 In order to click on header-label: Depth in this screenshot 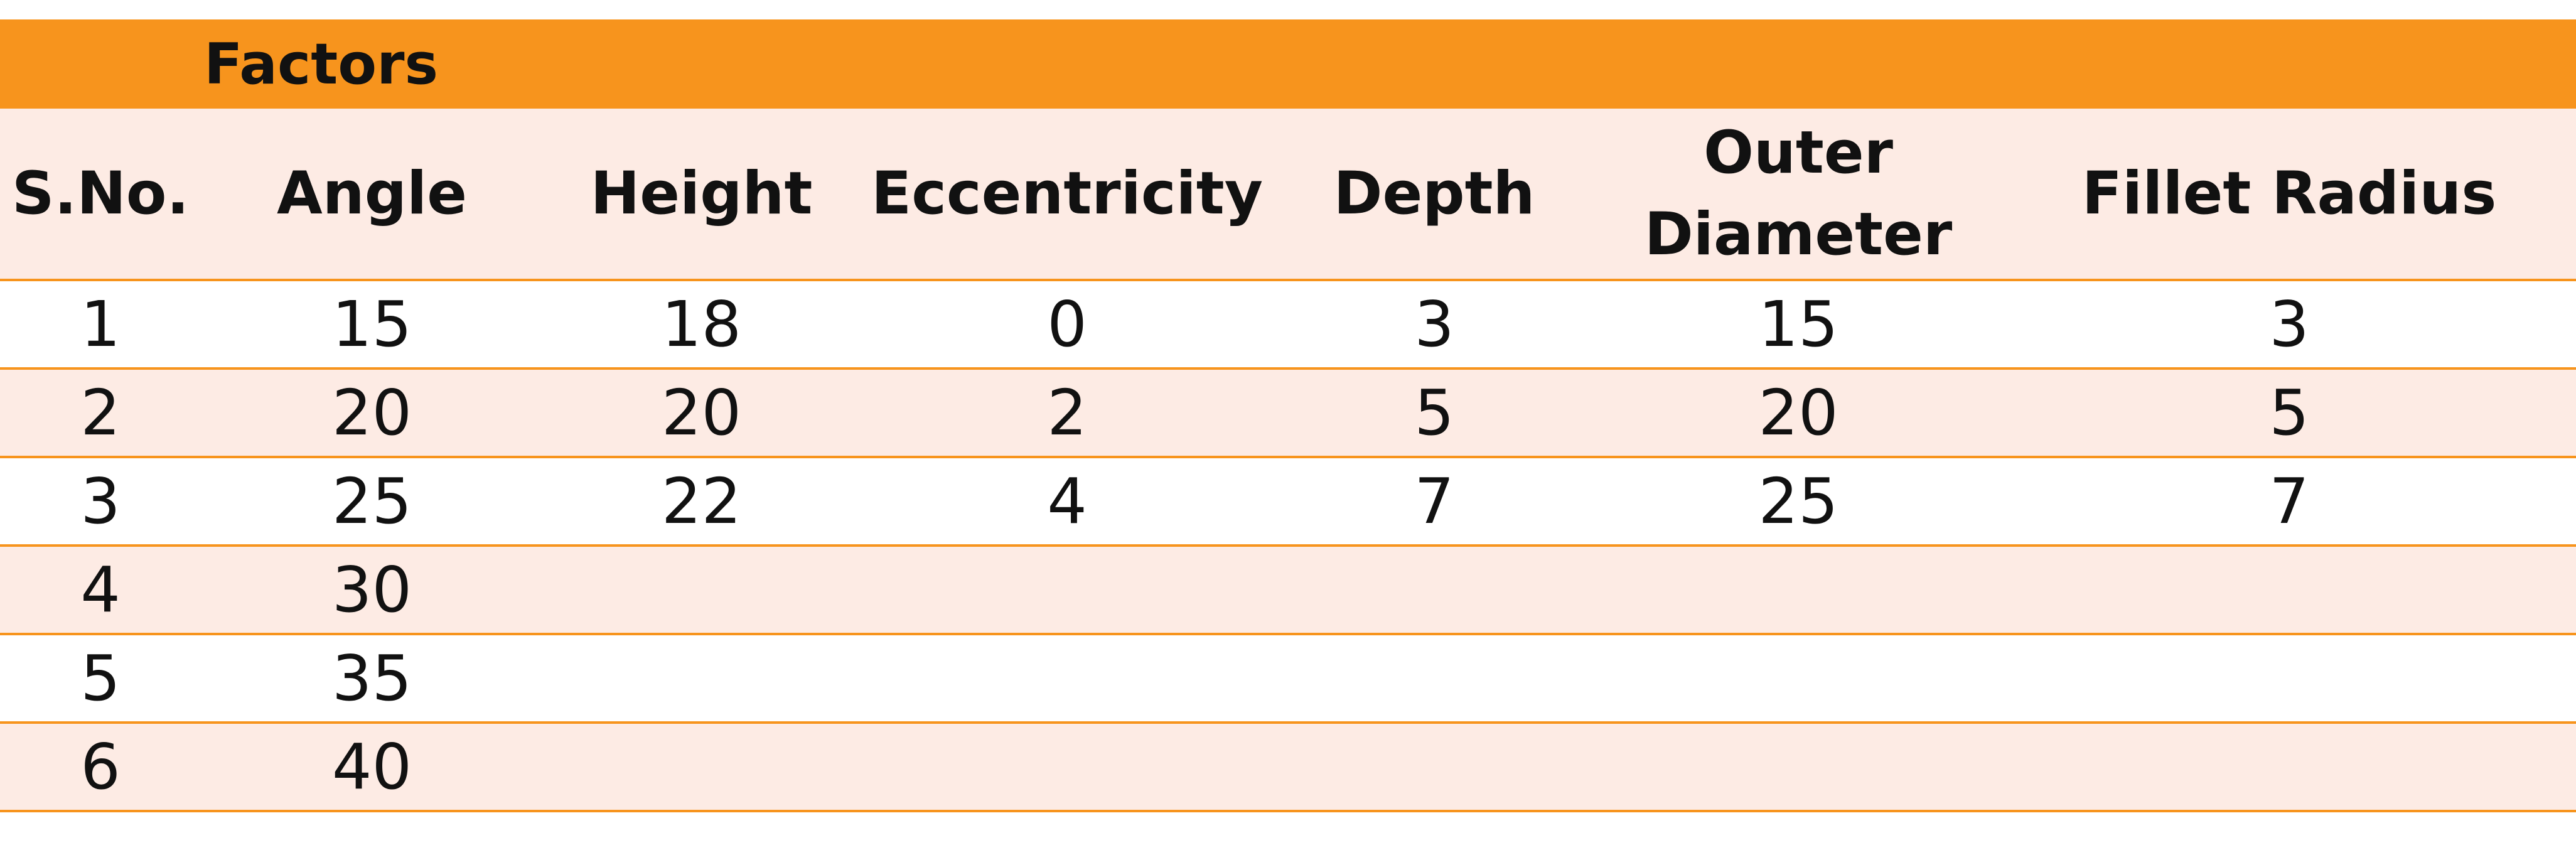, I will do `click(1434, 193)`.